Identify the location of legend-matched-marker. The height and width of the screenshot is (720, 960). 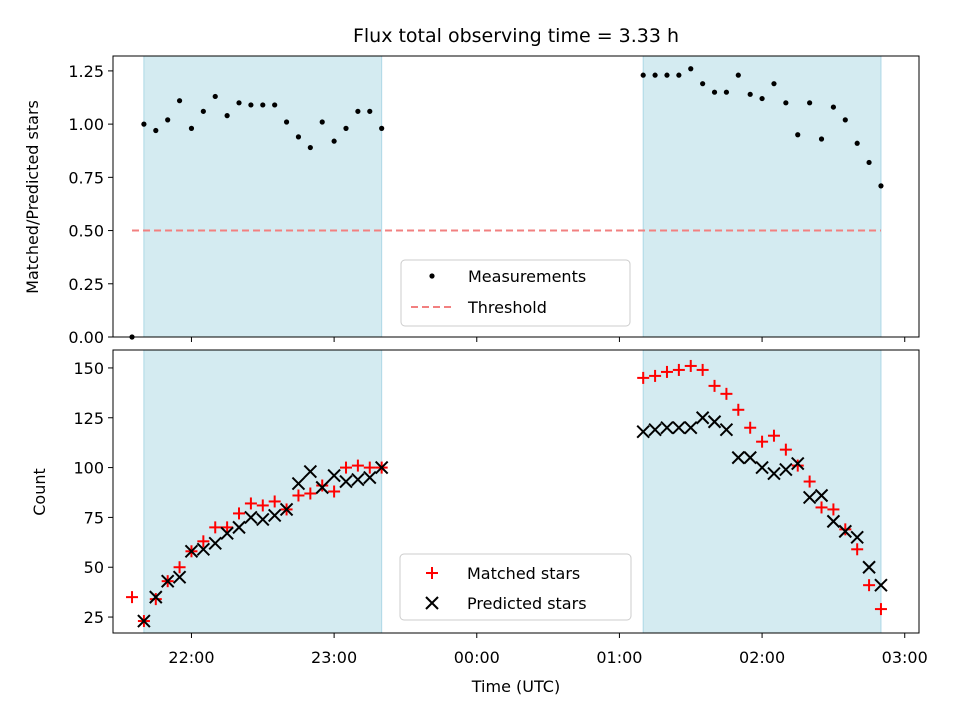
(432, 573).